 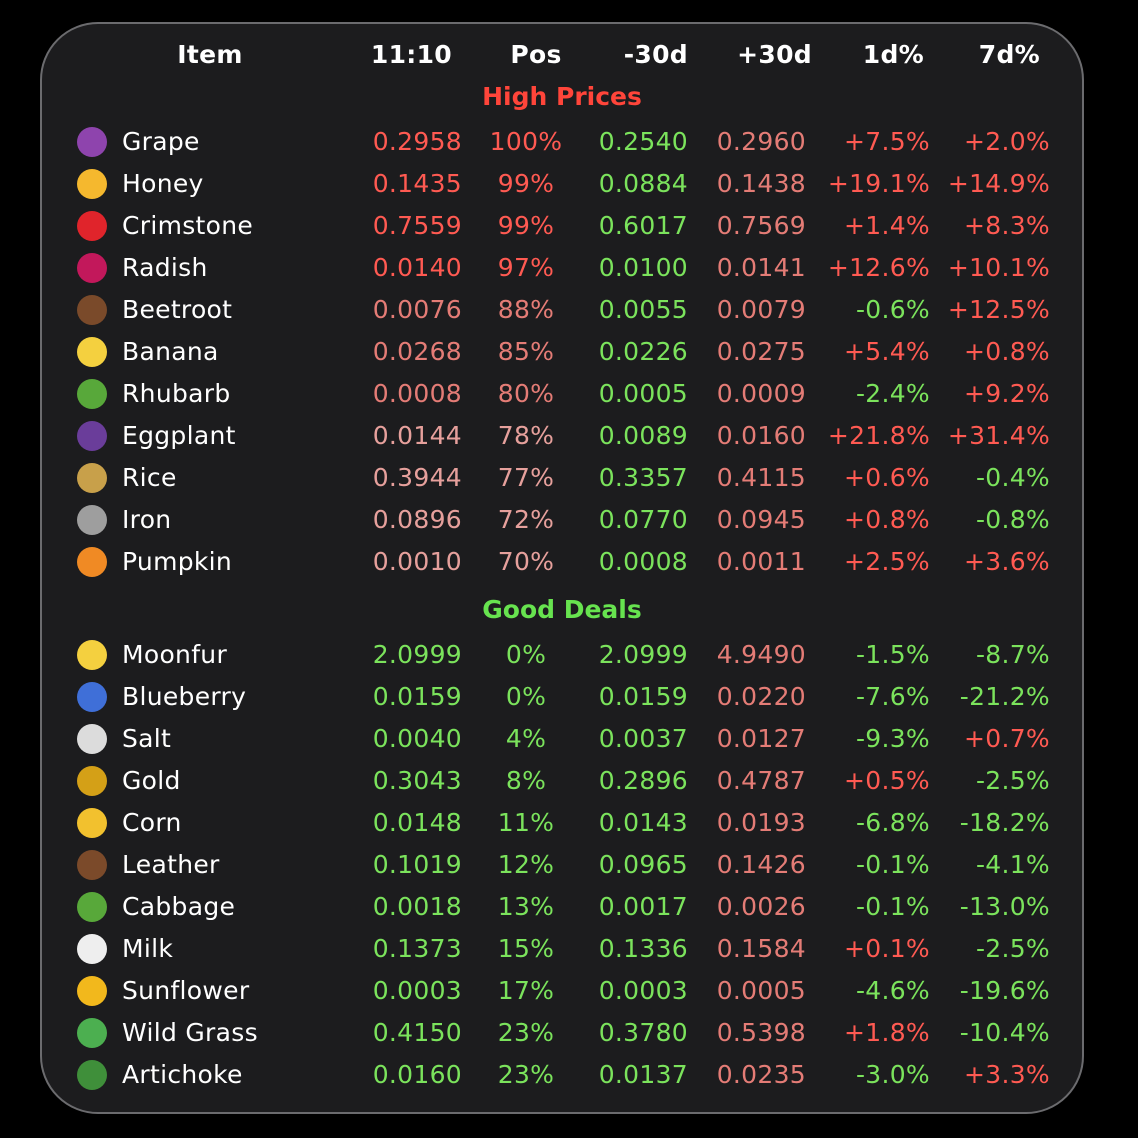 I want to click on price-cell: 0.3944, so click(x=417, y=477).